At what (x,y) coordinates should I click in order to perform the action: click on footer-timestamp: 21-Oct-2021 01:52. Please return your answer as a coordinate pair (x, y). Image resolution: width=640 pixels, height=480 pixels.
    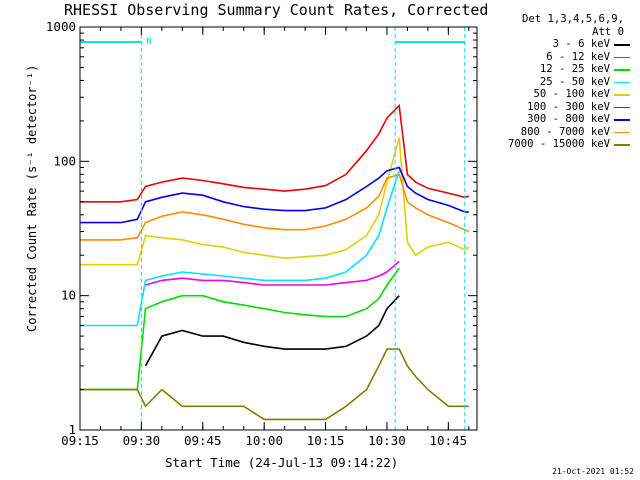
    Looking at the image, I should click on (593, 471).